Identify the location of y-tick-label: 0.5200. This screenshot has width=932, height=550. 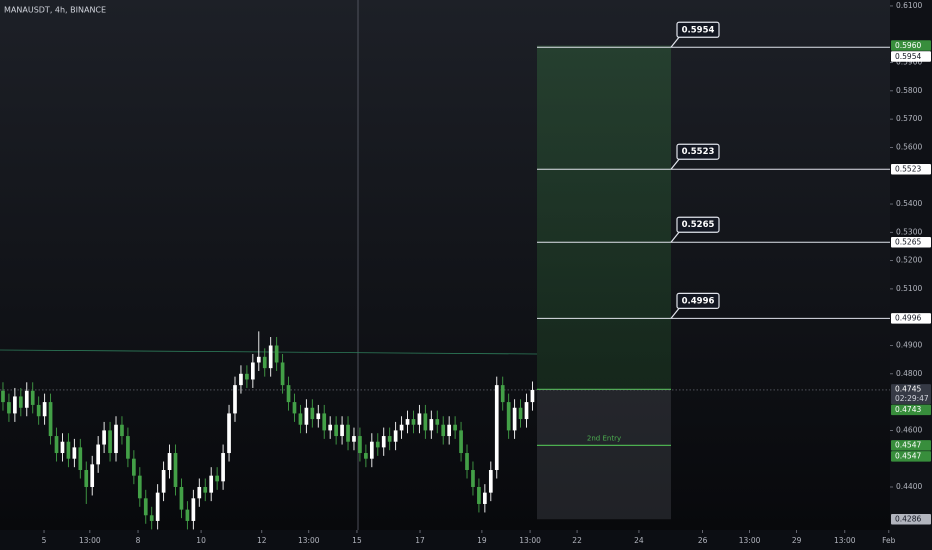
(909, 260).